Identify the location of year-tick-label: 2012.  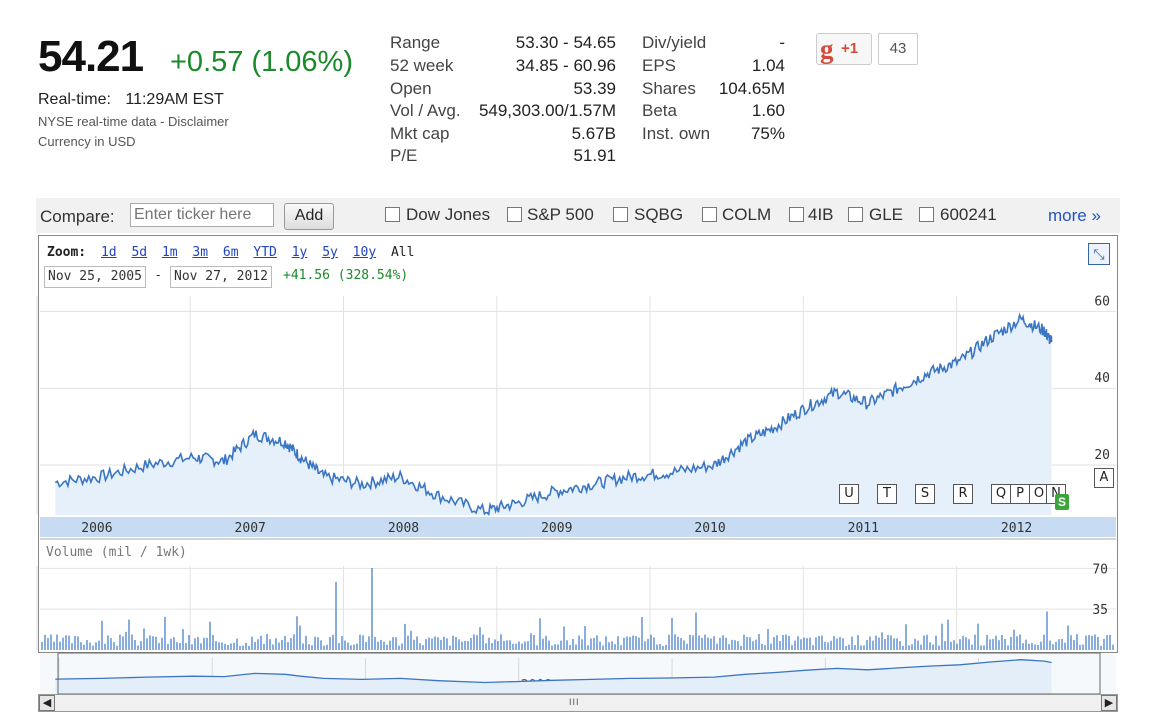
(1016, 528).